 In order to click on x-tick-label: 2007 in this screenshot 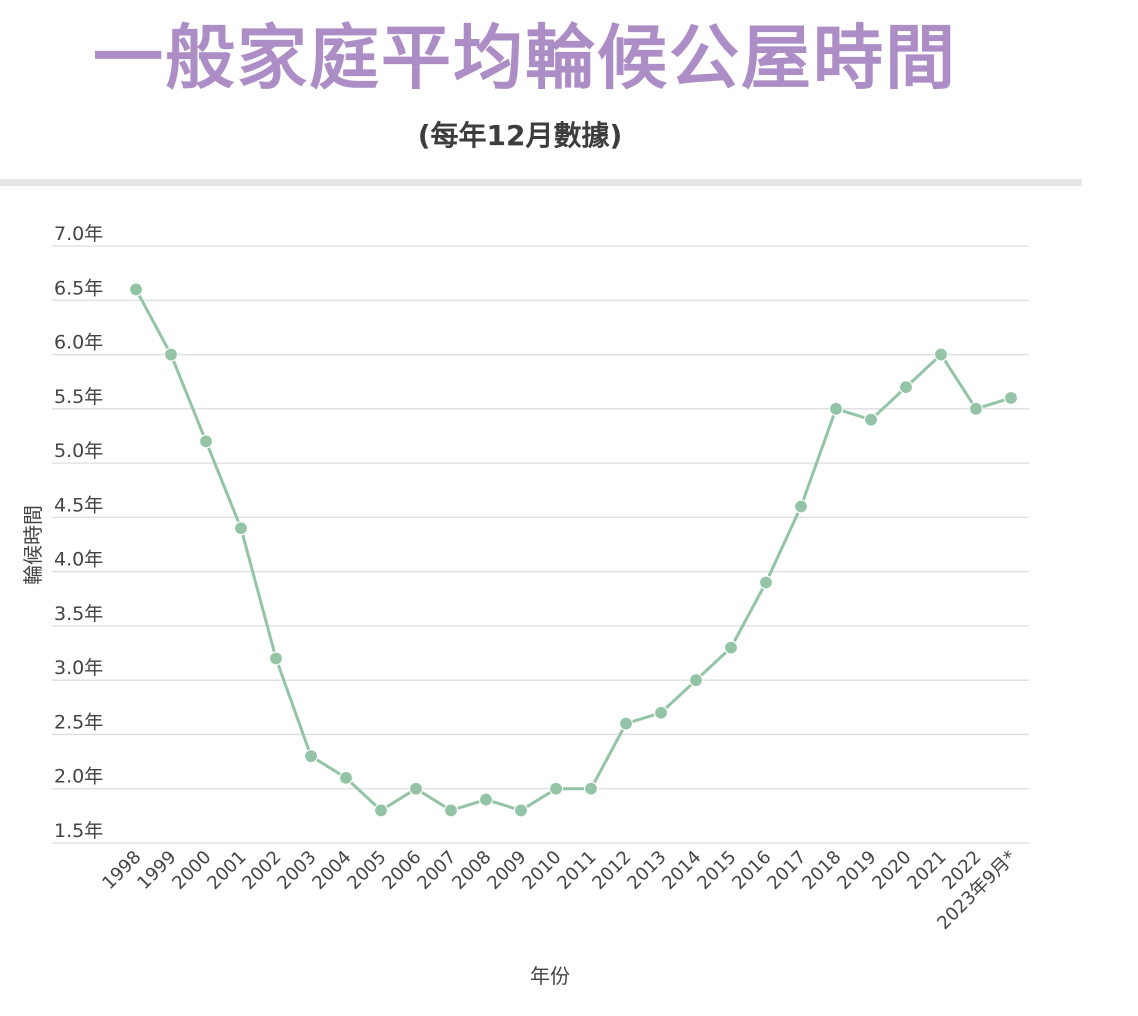, I will do `click(436, 870)`.